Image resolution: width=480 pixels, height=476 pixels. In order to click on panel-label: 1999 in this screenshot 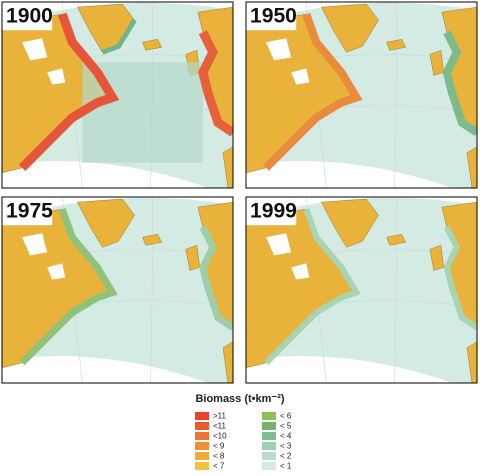, I will do `click(273, 211)`.